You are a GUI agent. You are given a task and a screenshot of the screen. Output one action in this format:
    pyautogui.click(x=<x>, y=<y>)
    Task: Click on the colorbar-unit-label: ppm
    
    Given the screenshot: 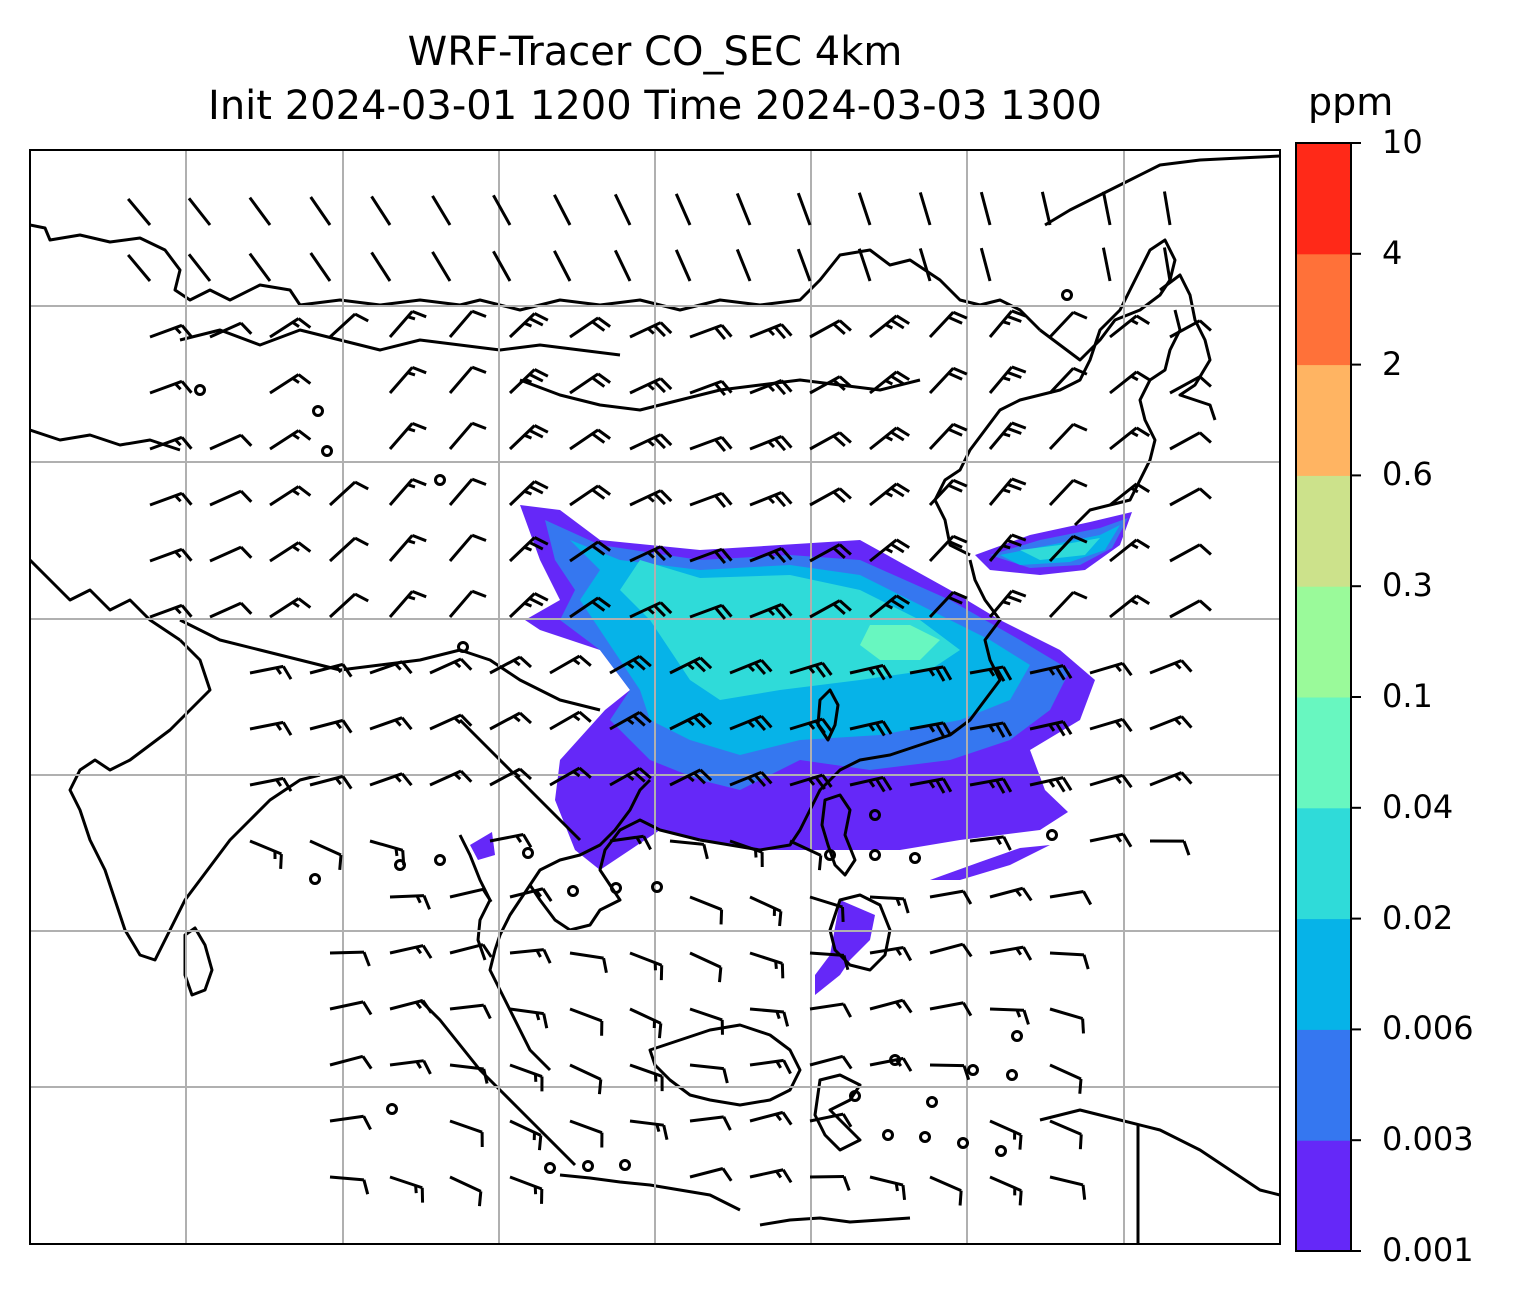 What is the action you would take?
    pyautogui.click(x=1351, y=102)
    